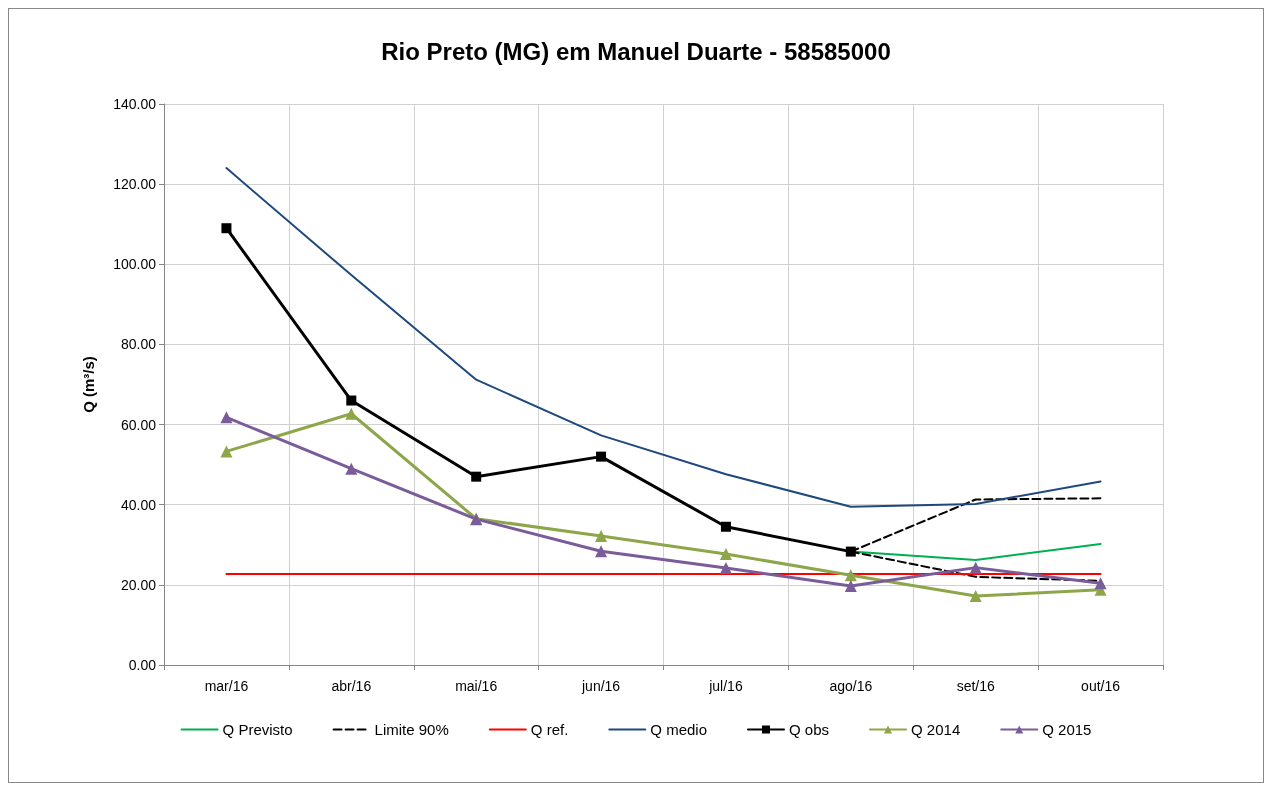 The height and width of the screenshot is (793, 1274). What do you see at coordinates (226, 686) in the screenshot?
I see `x-tick-label: mar/16` at bounding box center [226, 686].